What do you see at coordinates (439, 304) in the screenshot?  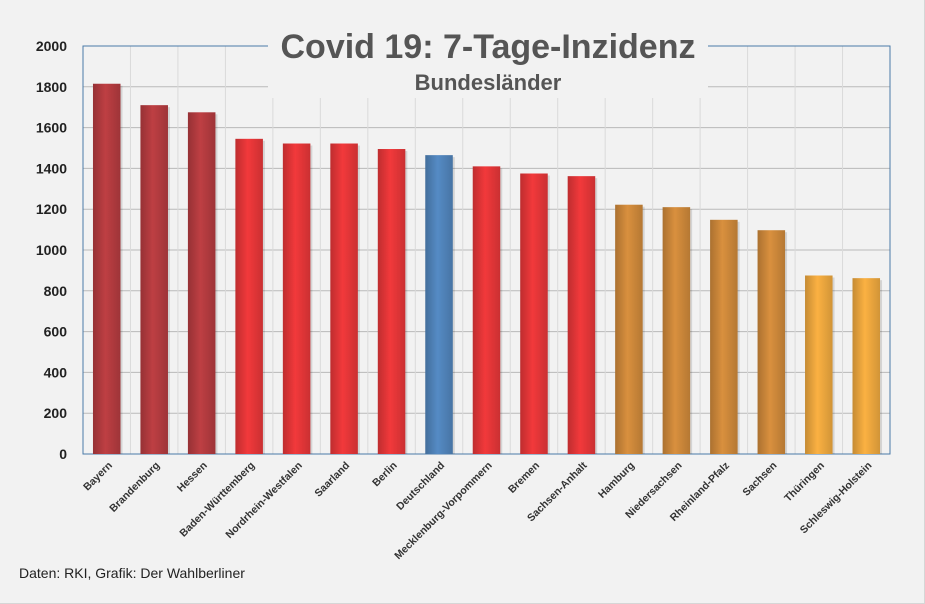 I see `bar-deutschland` at bounding box center [439, 304].